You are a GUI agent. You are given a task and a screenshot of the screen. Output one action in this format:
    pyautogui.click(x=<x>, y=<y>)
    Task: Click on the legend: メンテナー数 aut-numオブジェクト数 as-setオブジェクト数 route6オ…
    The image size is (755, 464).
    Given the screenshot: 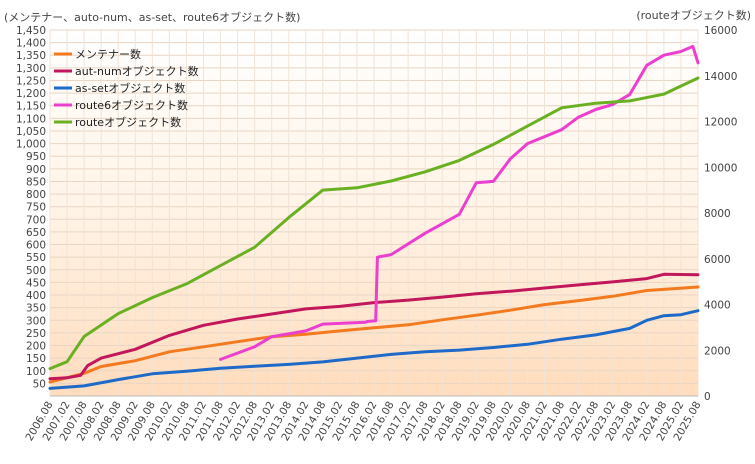 What is the action you would take?
    pyautogui.click(x=126, y=88)
    